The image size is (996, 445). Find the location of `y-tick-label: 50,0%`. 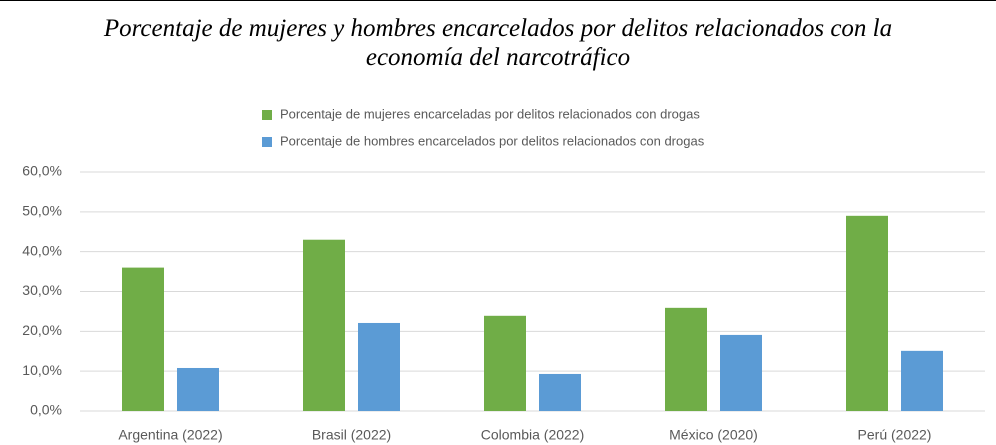

y-tick-label: 50,0% is located at coordinates (42, 211).